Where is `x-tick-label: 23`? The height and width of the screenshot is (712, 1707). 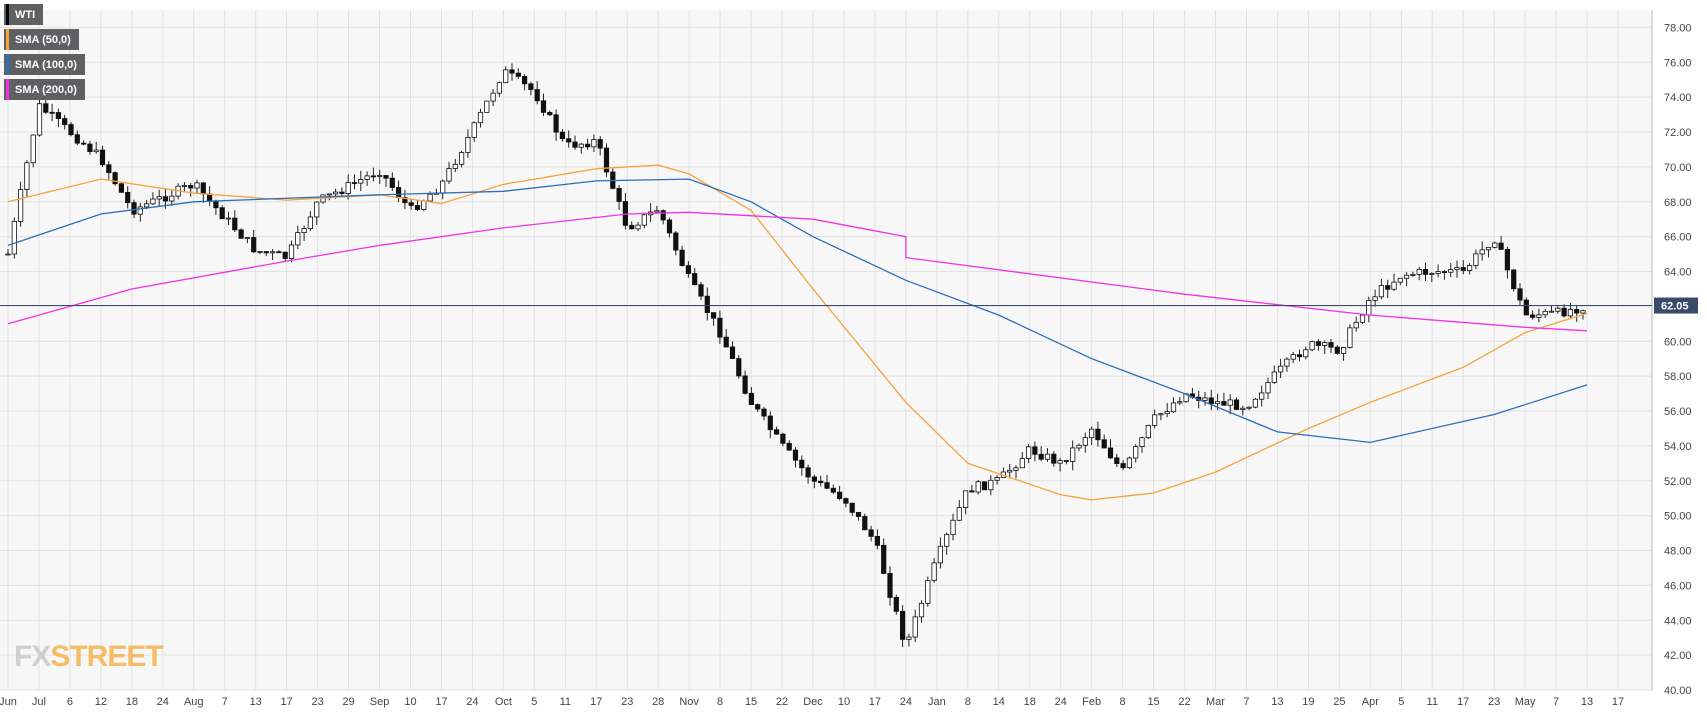
x-tick-label: 23 is located at coordinates (627, 702).